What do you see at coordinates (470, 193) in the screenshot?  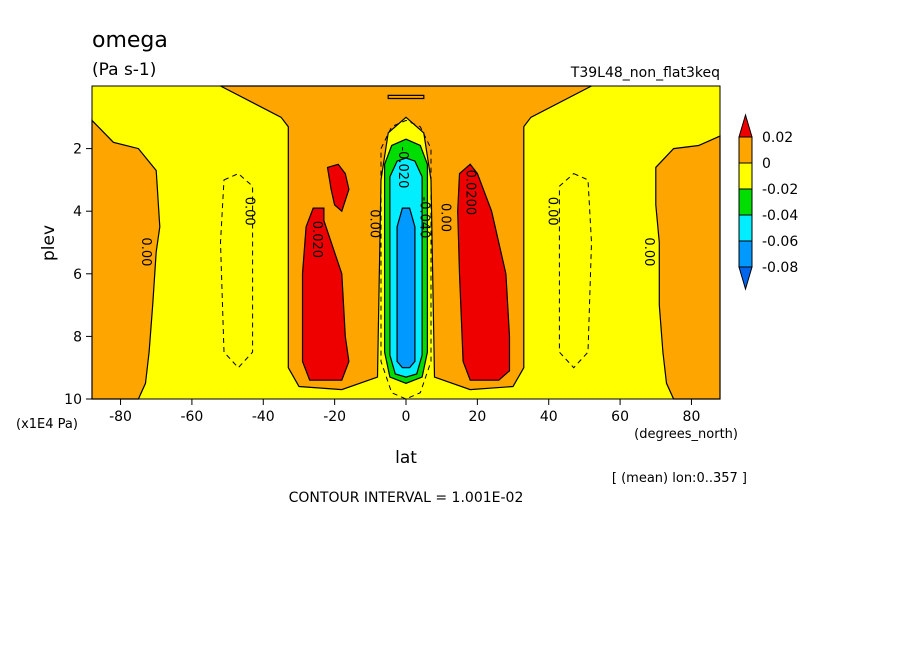 I see `contour-label-7: 0.0200` at bounding box center [470, 193].